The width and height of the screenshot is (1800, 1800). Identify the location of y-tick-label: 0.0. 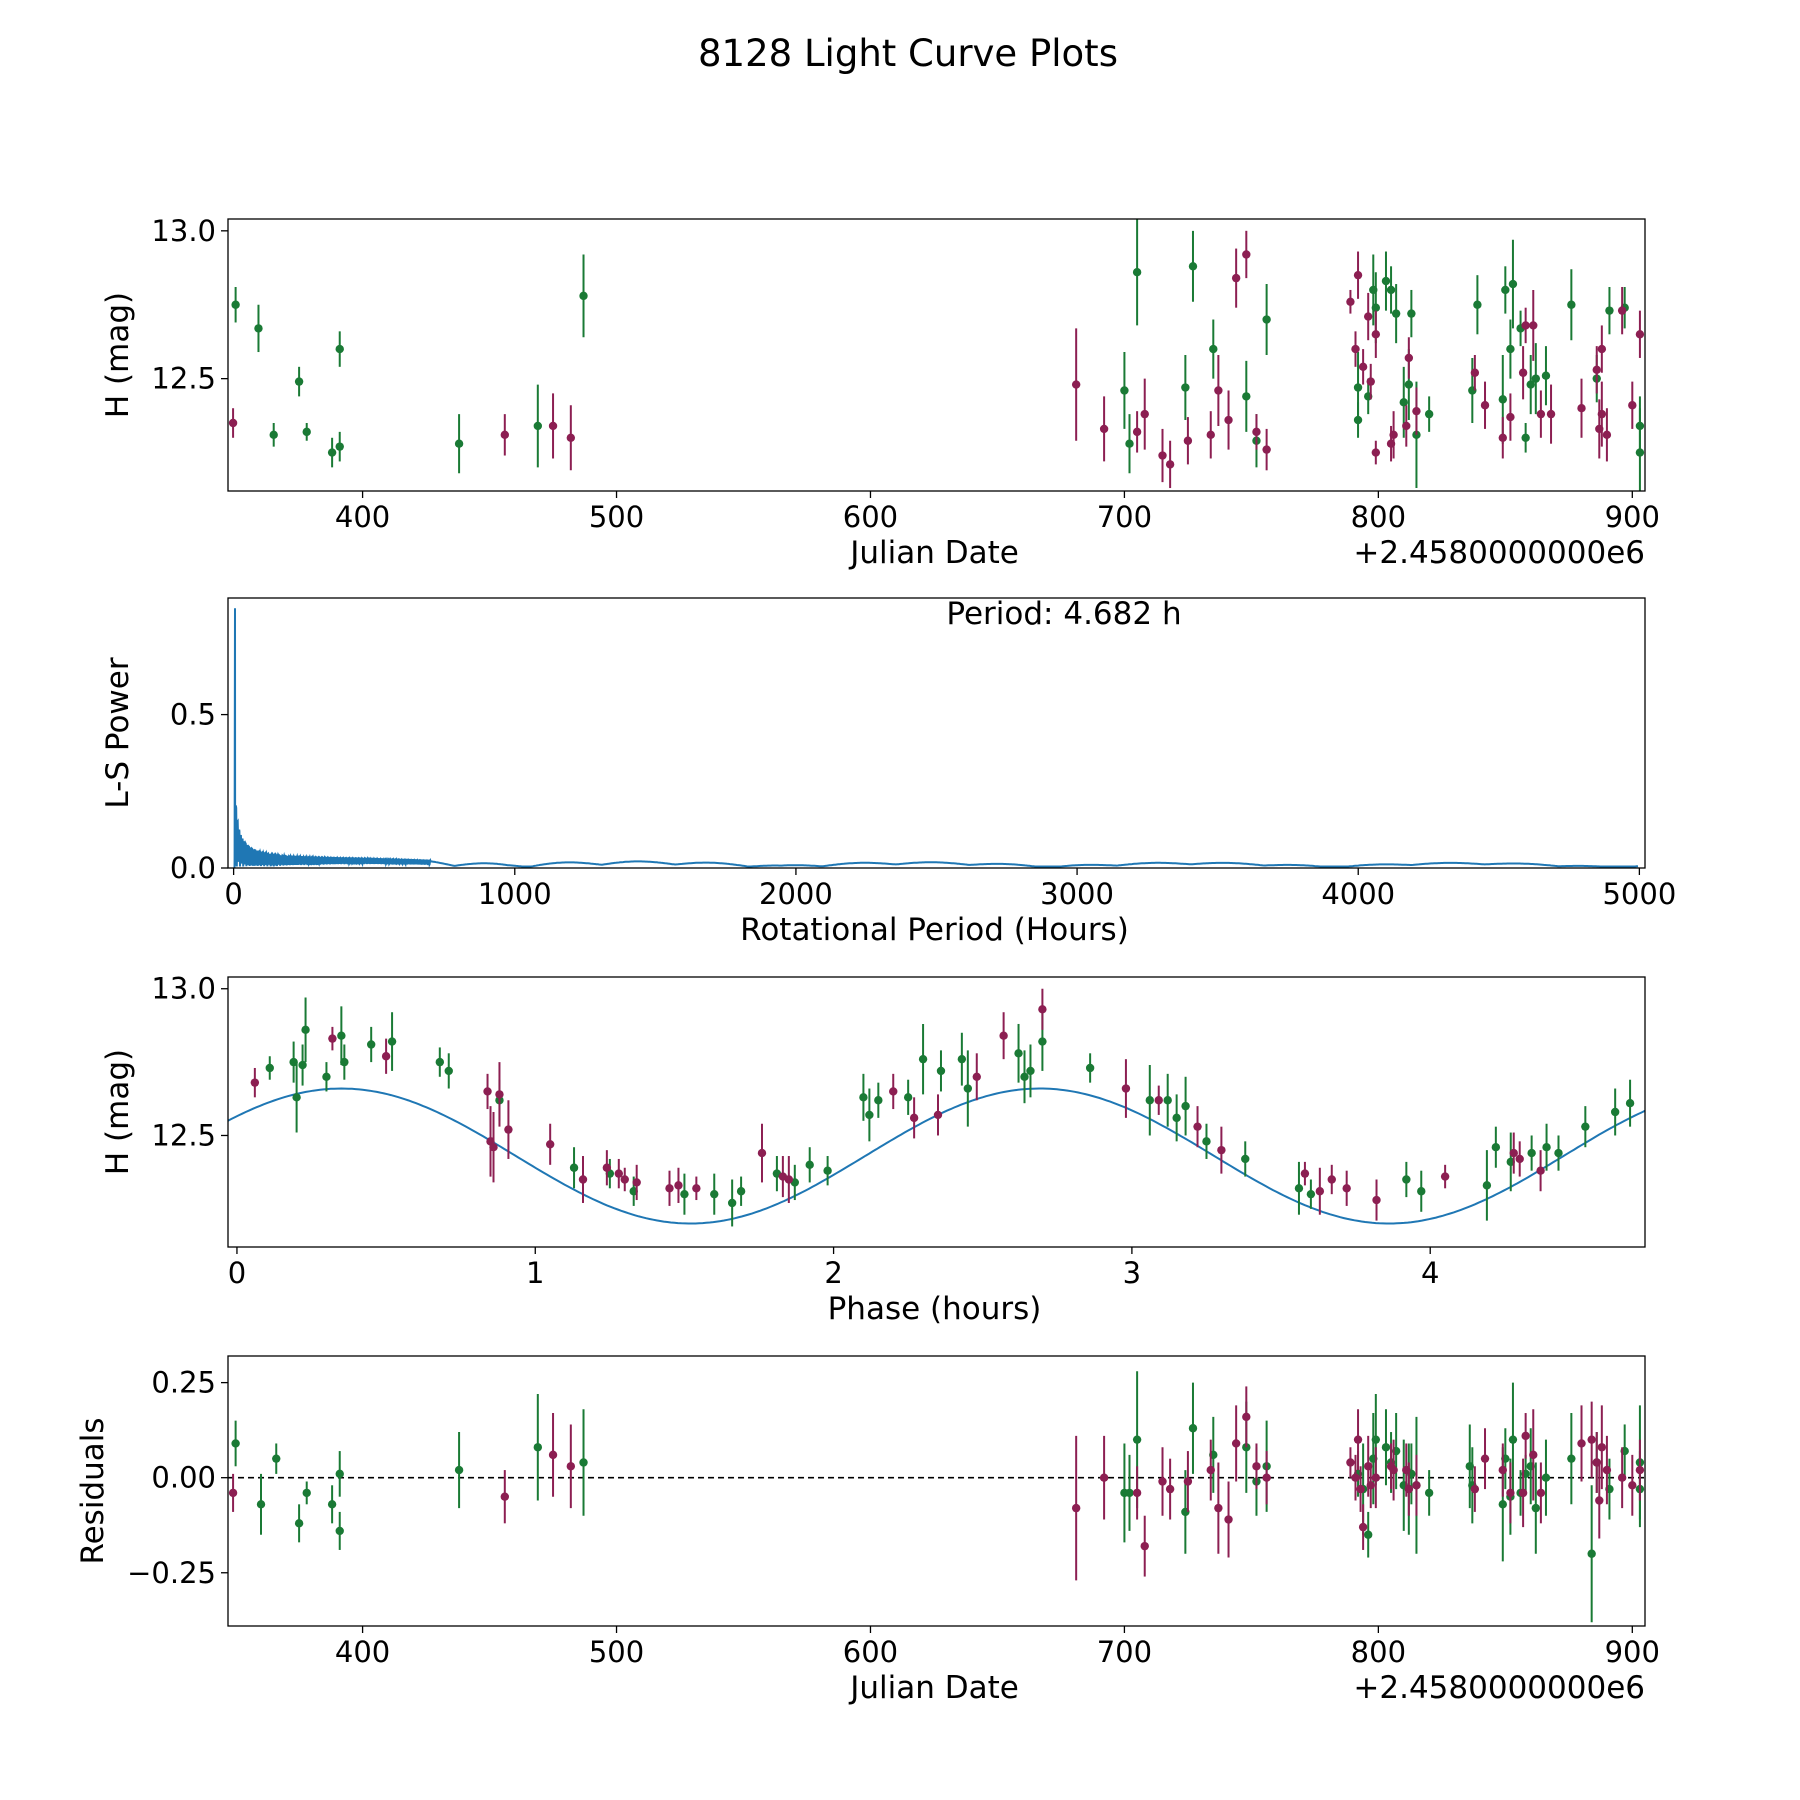
(193, 868).